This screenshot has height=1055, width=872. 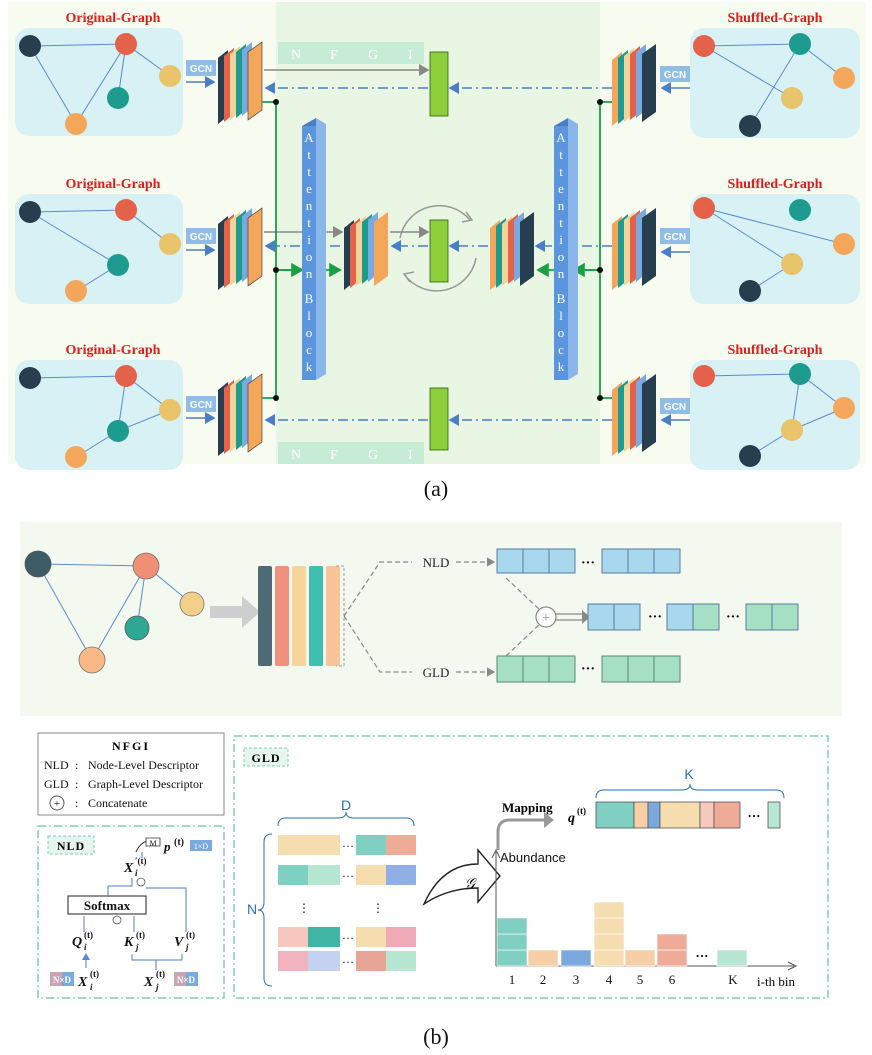 What do you see at coordinates (561, 239) in the screenshot?
I see `att-right-letters-letter-6: i` at bounding box center [561, 239].